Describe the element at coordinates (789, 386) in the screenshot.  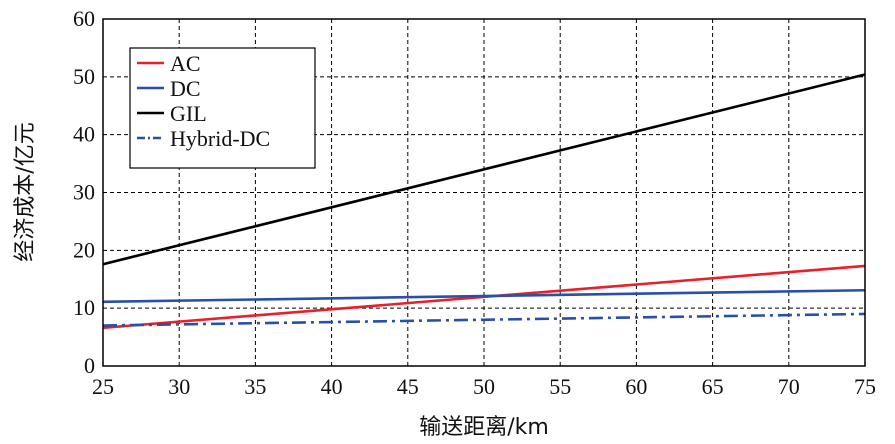
I see `x-tick-label: 70` at that location.